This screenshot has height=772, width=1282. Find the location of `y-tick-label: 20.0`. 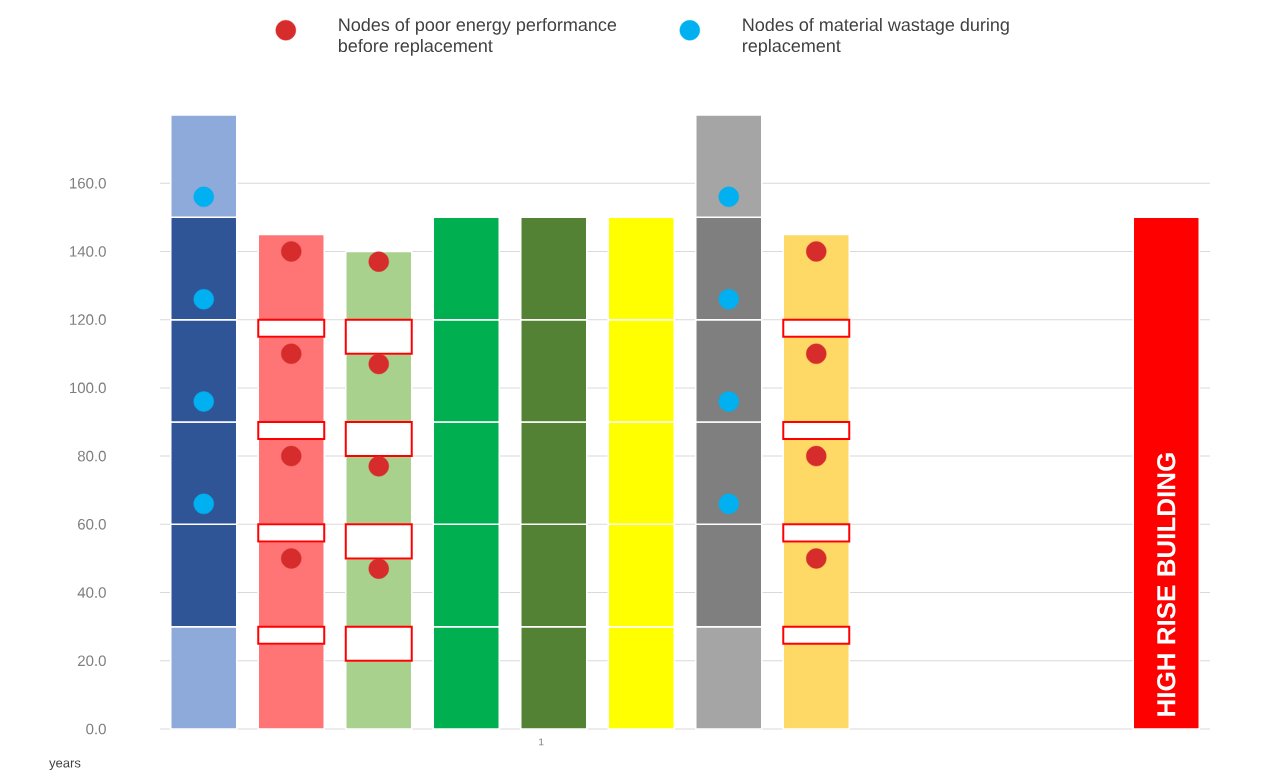

y-tick-label: 20.0 is located at coordinates (92, 661).